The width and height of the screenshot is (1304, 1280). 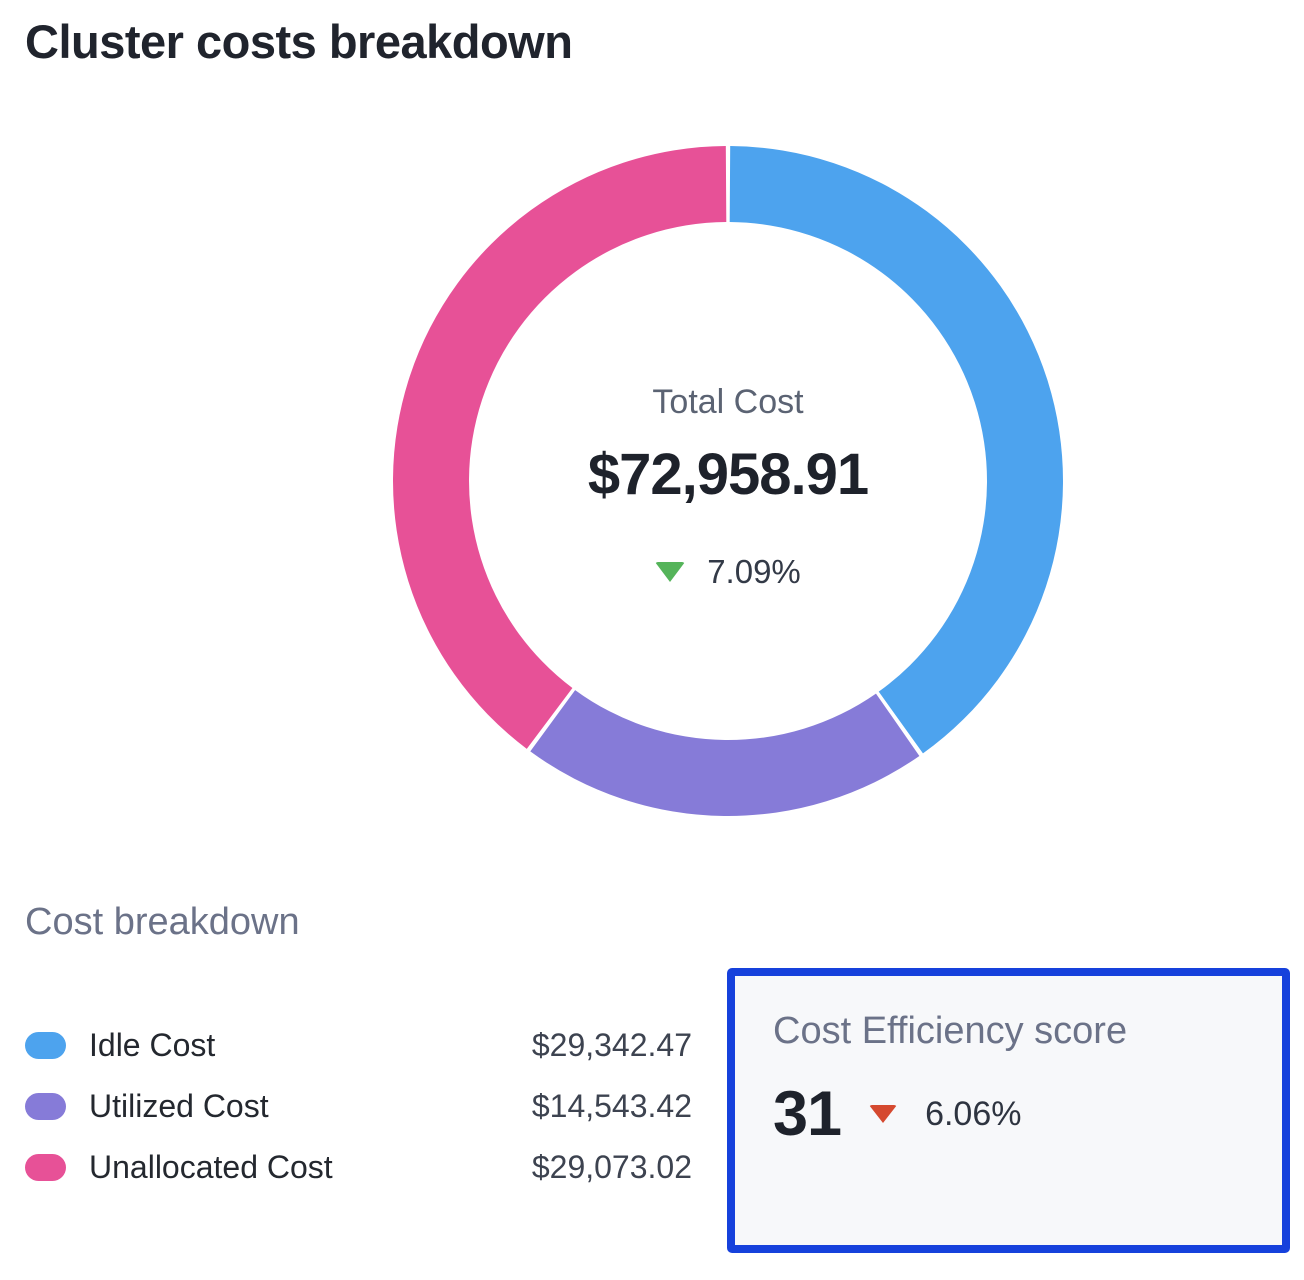 I want to click on donut-center-change: 7.09%, so click(x=728, y=572).